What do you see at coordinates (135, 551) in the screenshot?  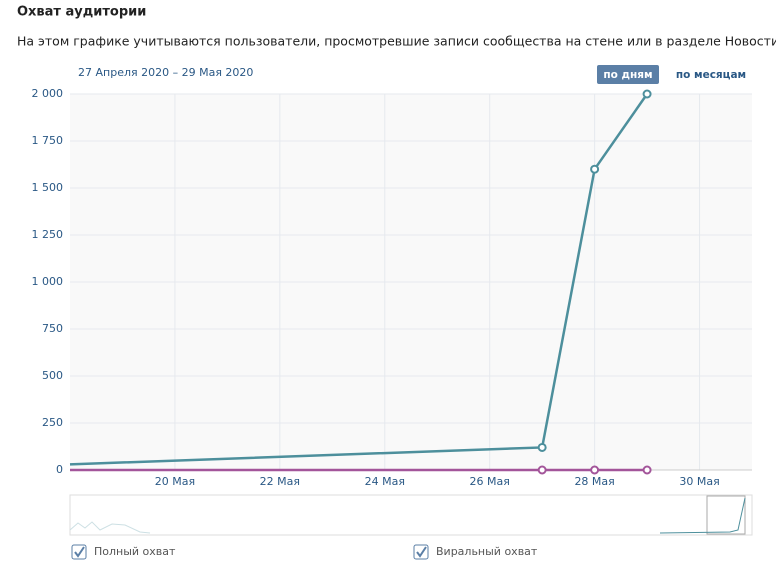 I see `legend-label: Полный охват` at bounding box center [135, 551].